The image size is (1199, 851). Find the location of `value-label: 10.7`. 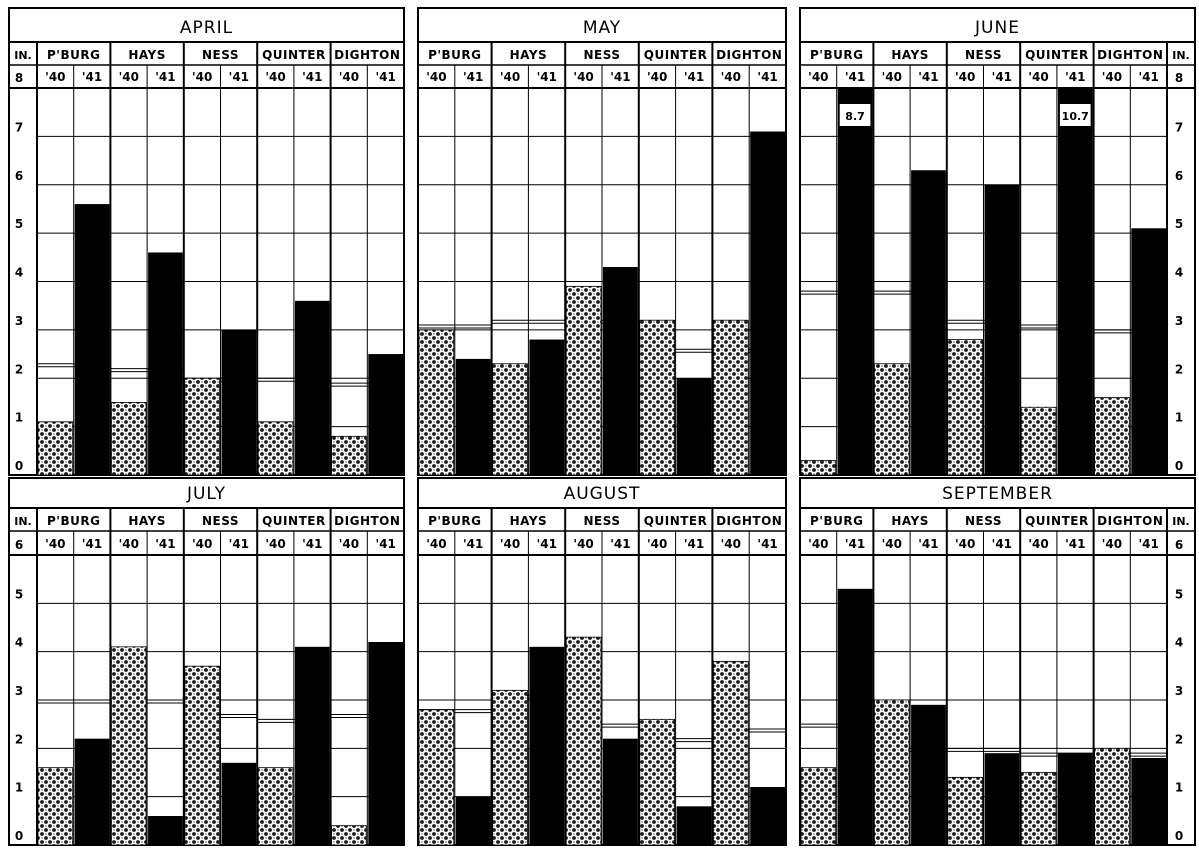

value-label: 10.7 is located at coordinates (1075, 116).